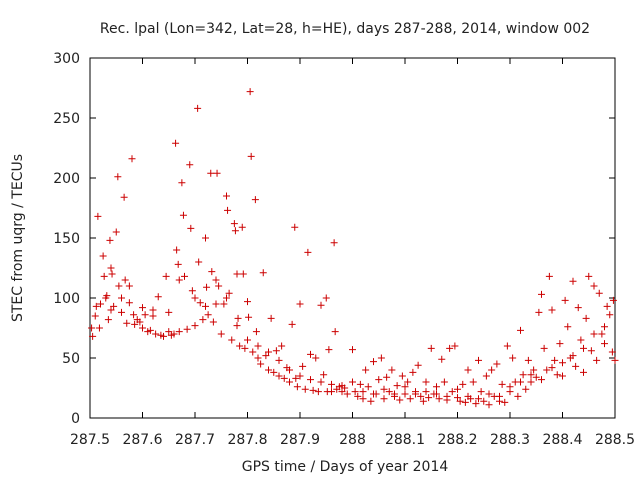 This screenshot has height=480, width=640. Describe the element at coordinates (562, 440) in the screenshot. I see `x-tick-label: 288.4` at that location.